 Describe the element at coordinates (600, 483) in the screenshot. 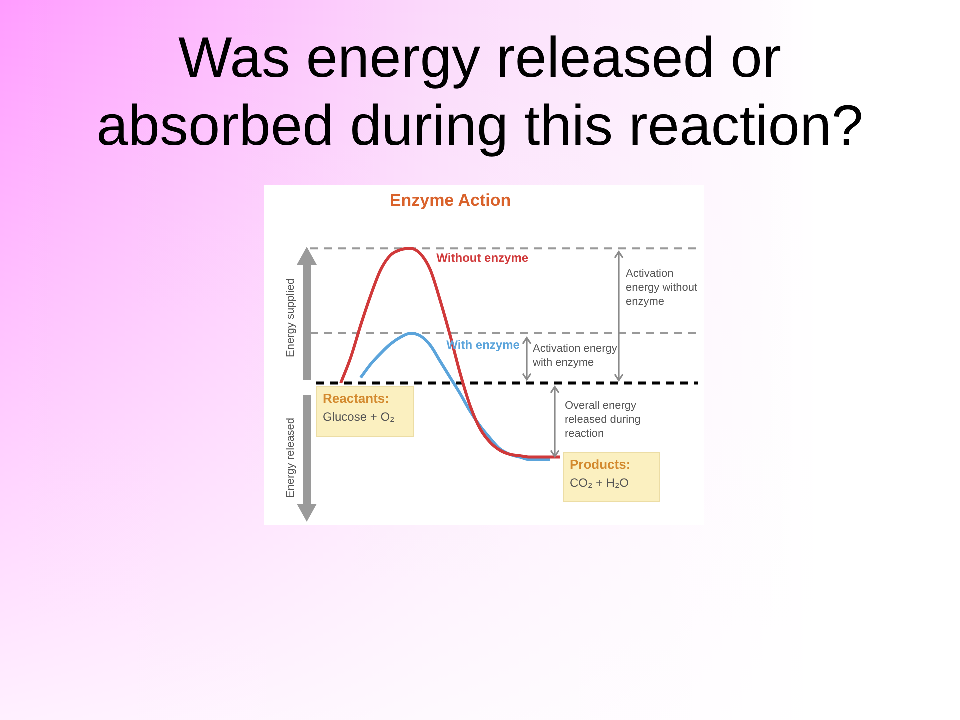

I see `text: CO₂ + H₂O` at that location.